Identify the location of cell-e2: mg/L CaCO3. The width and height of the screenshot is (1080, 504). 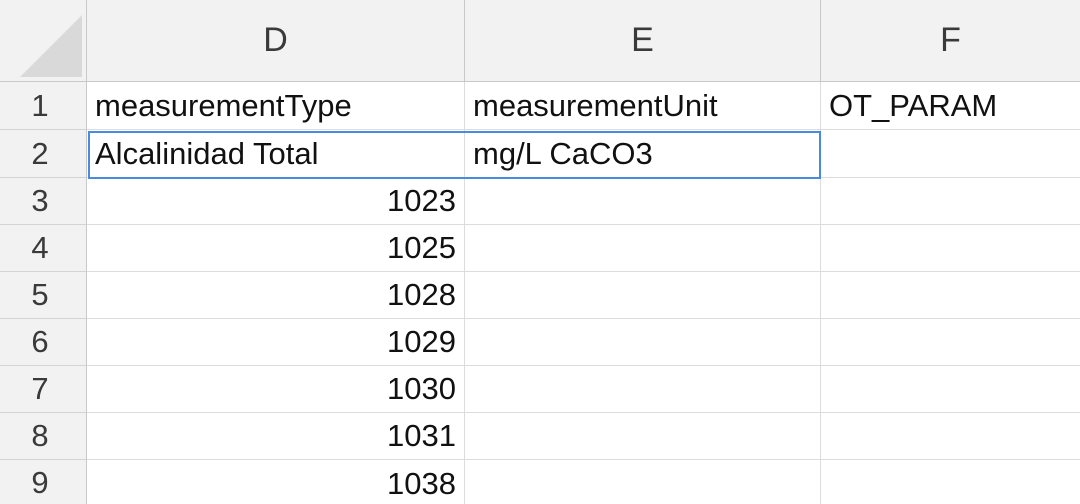
(643, 154).